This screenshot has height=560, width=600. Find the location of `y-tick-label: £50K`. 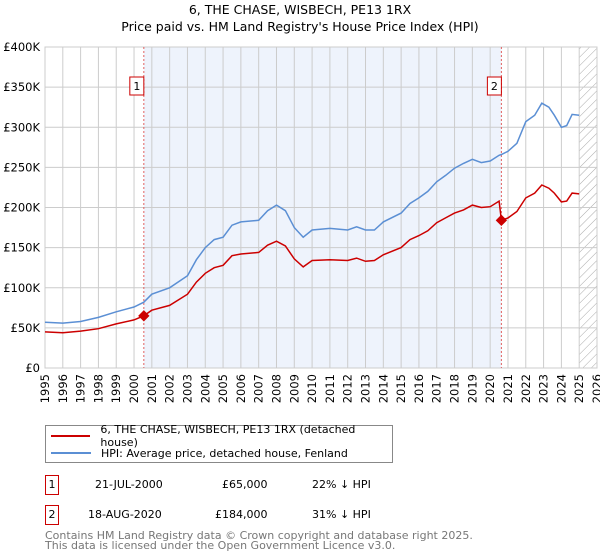

y-tick-label: £50K is located at coordinates (26, 328).